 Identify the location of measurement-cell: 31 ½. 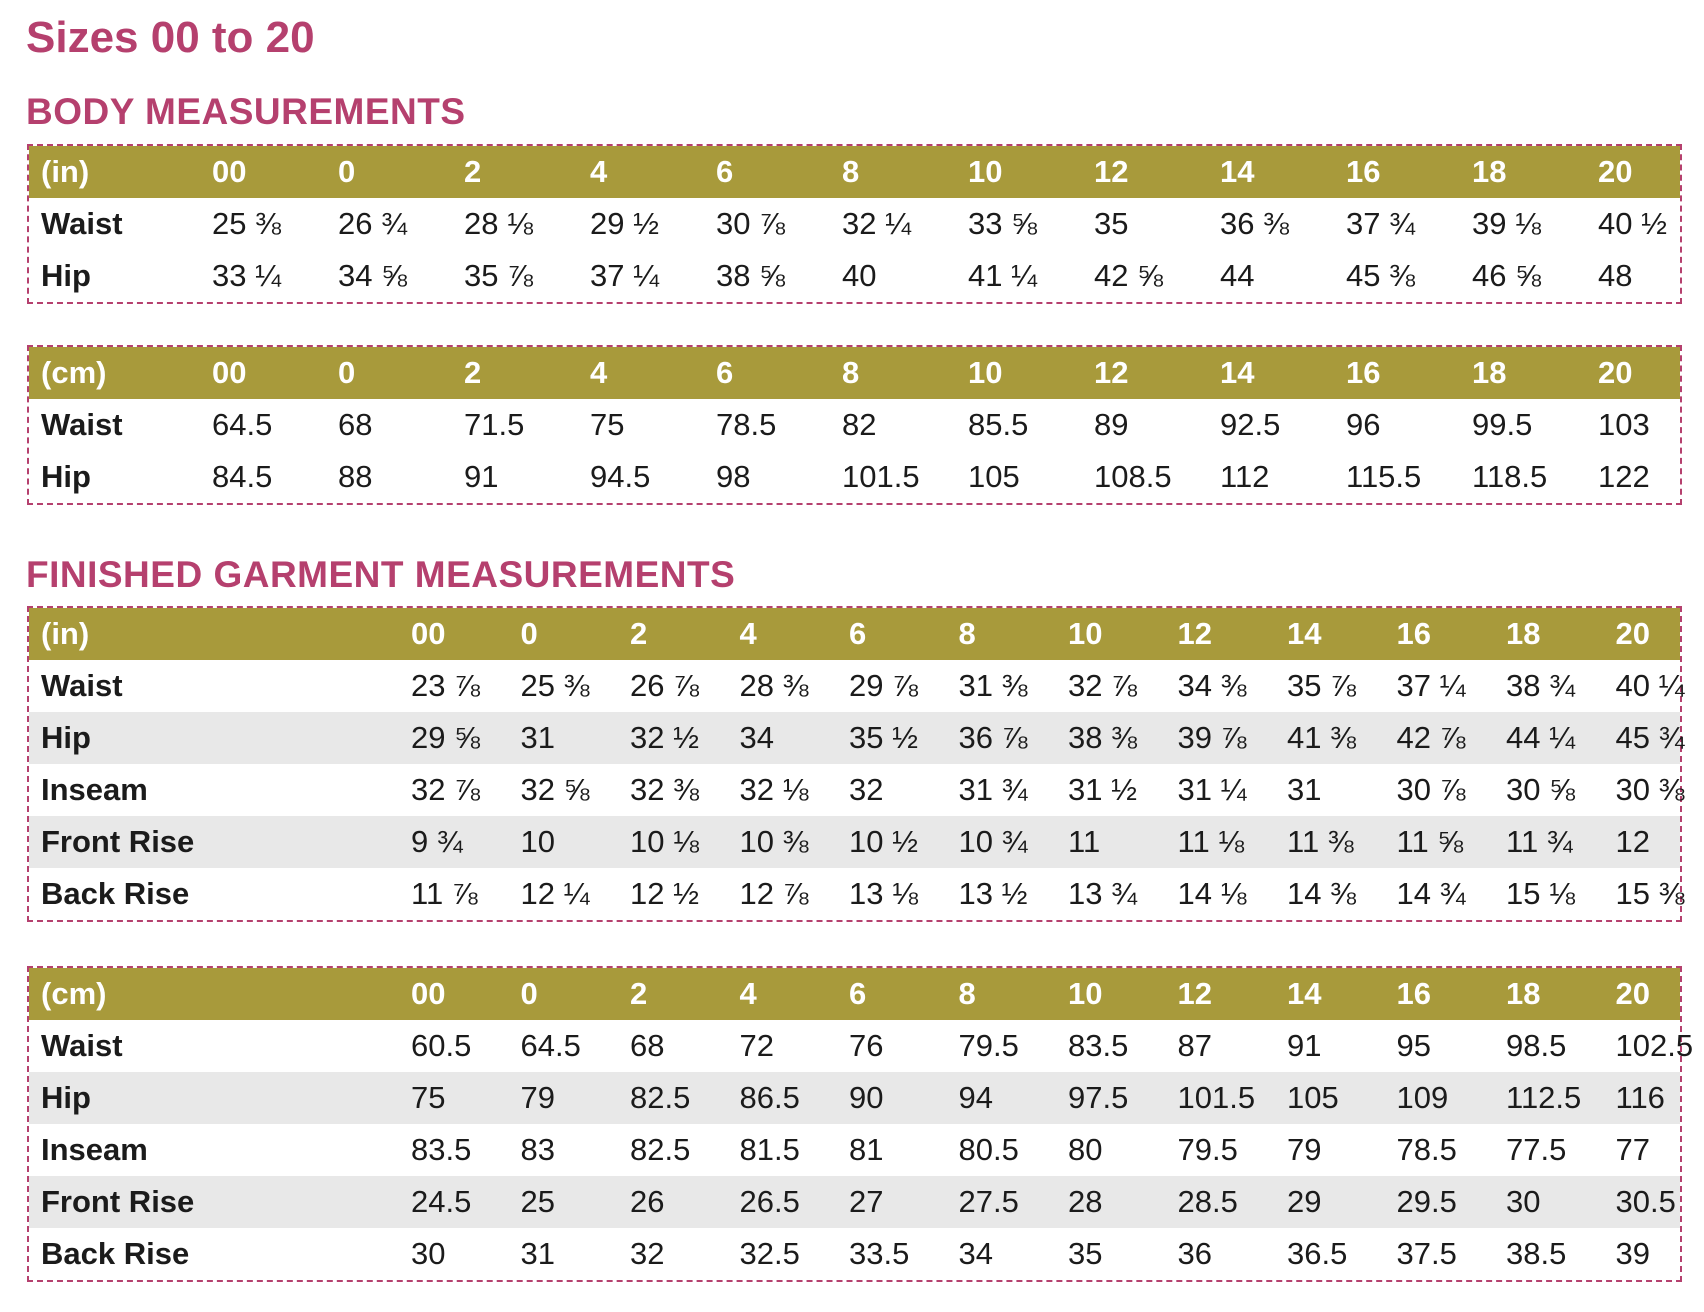
(1102, 789).